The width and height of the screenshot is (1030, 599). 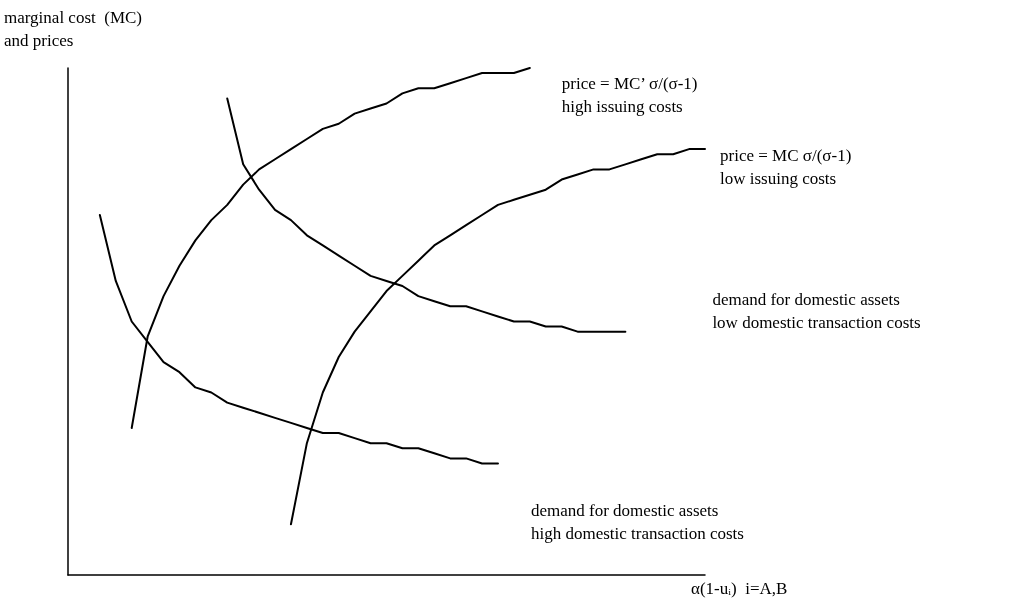 What do you see at coordinates (816, 310) in the screenshot?
I see `text: demand for domestic assets low domestic transaction costs` at bounding box center [816, 310].